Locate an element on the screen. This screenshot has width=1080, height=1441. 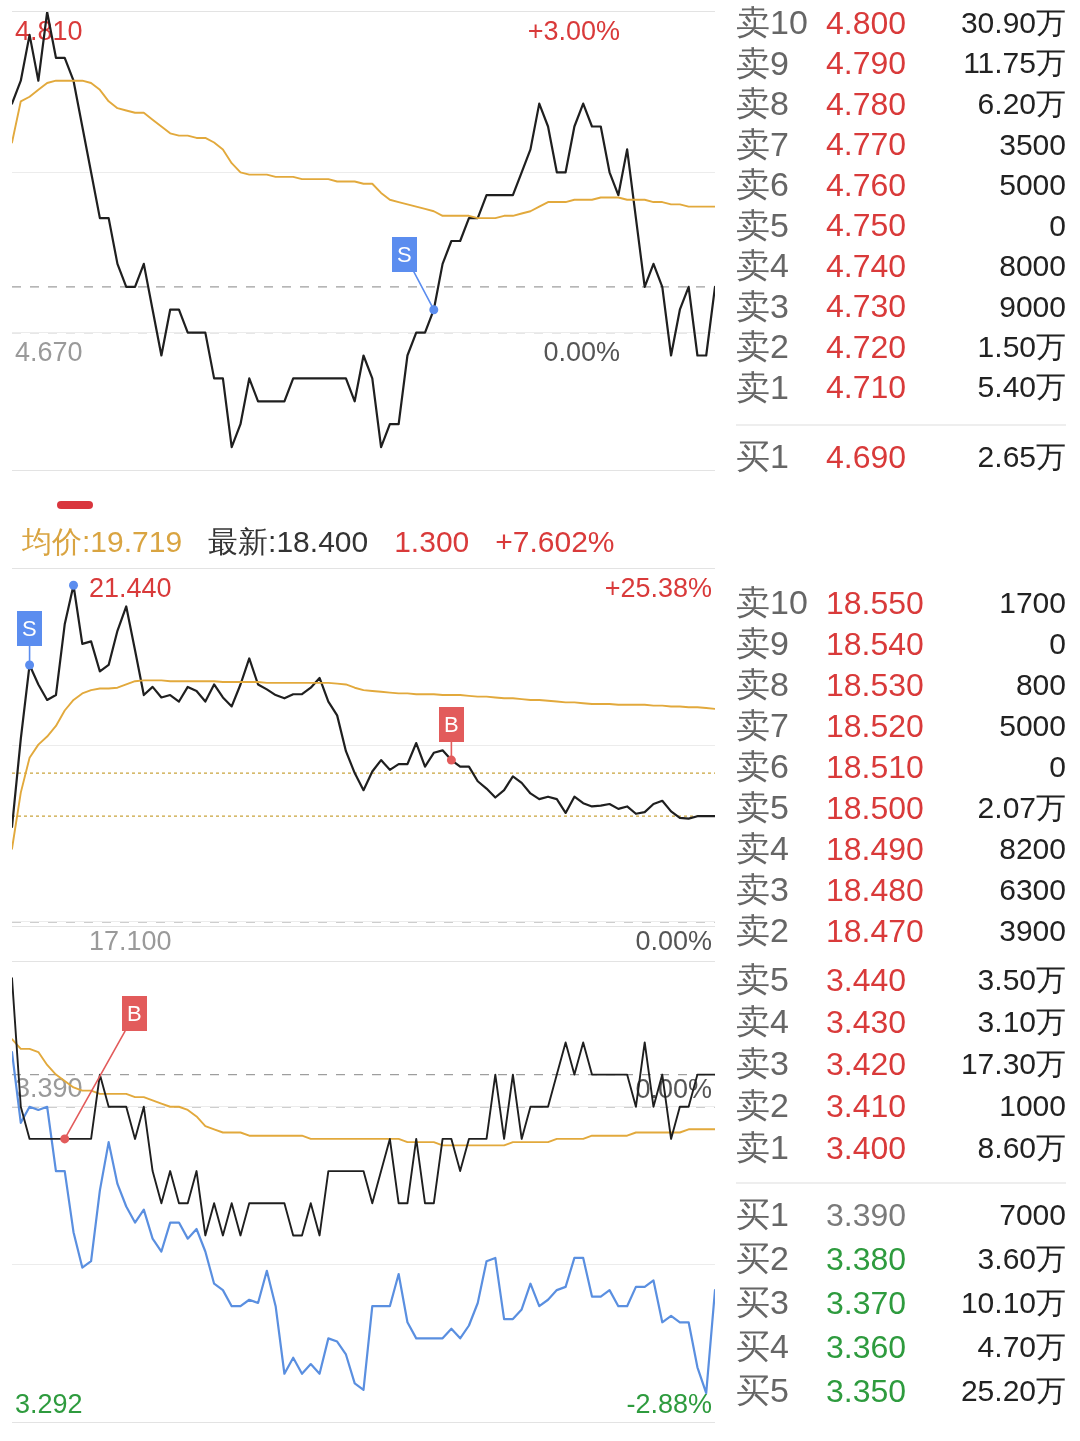
data-label: 3.400 is located at coordinates (867, 1148).